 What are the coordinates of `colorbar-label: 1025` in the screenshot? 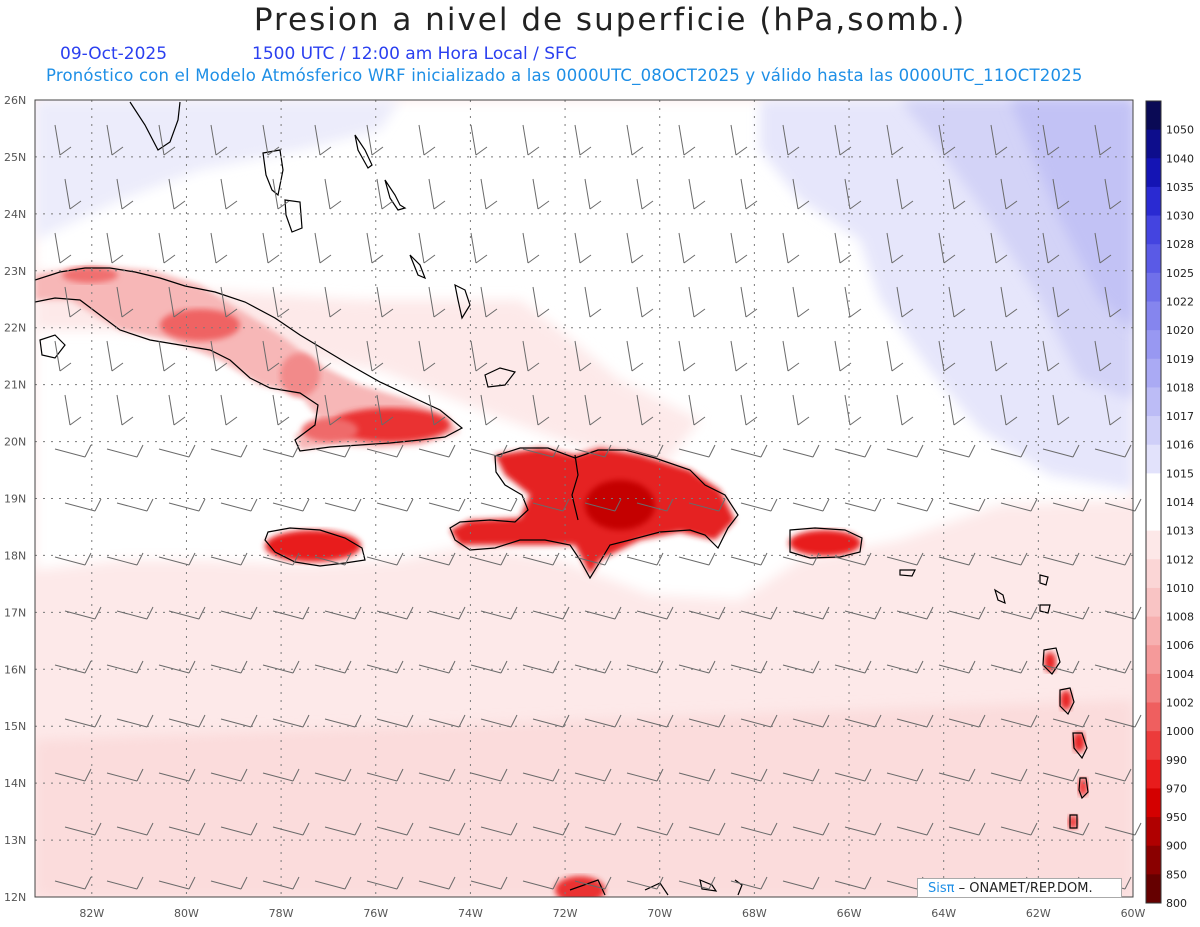 It's located at (1180, 273).